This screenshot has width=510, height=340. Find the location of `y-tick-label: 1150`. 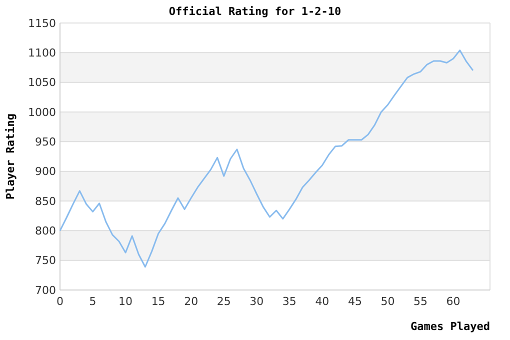

y-tick-label: 1150 is located at coordinates (42, 23).